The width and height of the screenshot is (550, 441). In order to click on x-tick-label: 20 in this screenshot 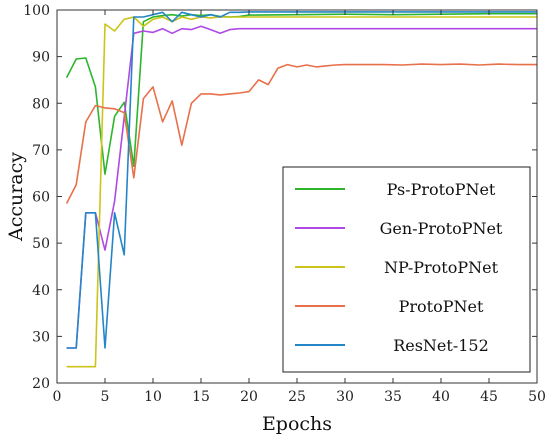, I will do `click(249, 397)`.